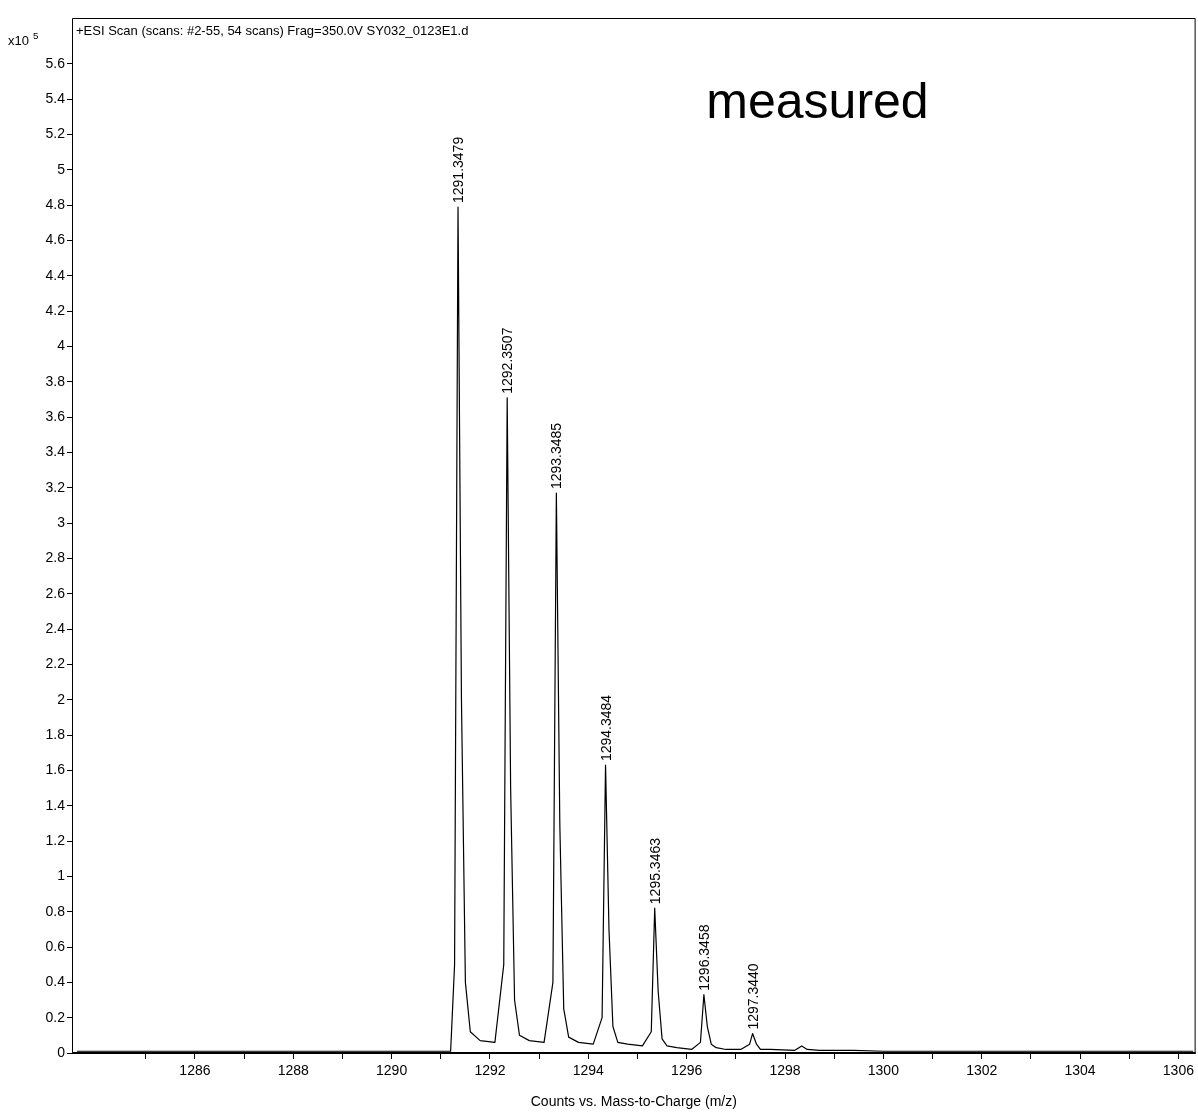 This screenshot has width=1198, height=1115. Describe the element at coordinates (55, 62) in the screenshot. I see `y-tick-label: 5.6` at that location.